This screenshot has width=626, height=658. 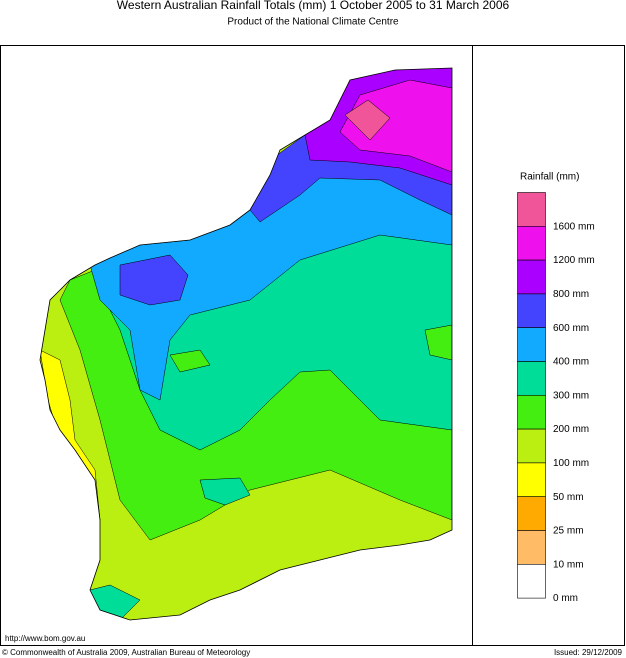 What do you see at coordinates (571, 429) in the screenshot?
I see `legend-label: 200 mm` at bounding box center [571, 429].